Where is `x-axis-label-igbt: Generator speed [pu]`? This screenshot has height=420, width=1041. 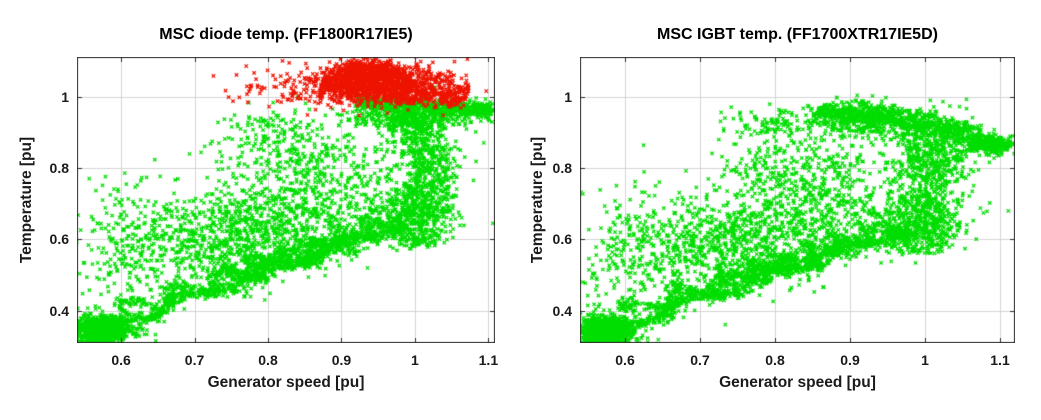
x-axis-label-igbt: Generator speed [pu] is located at coordinates (797, 382).